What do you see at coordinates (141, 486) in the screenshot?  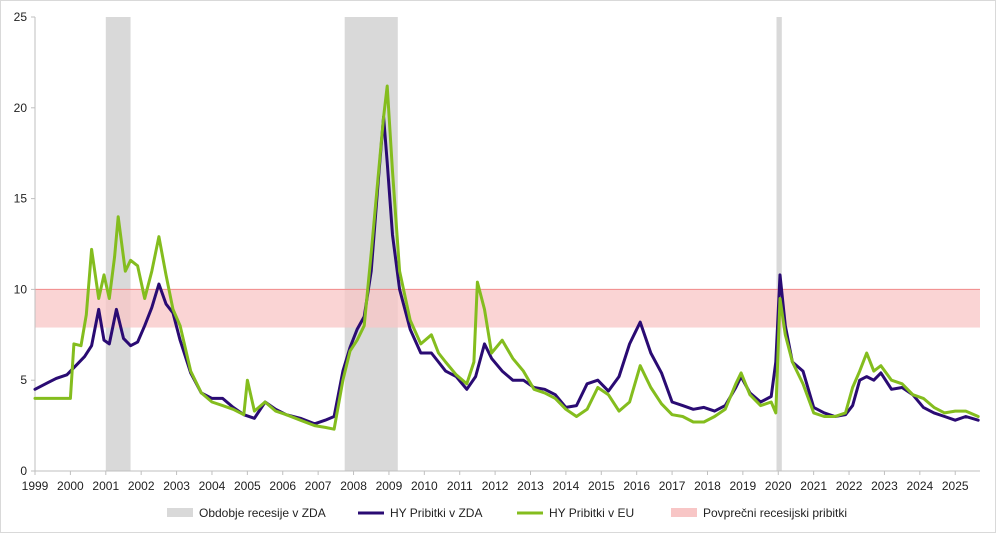 I see `x-tick-label: 2002` at bounding box center [141, 486].